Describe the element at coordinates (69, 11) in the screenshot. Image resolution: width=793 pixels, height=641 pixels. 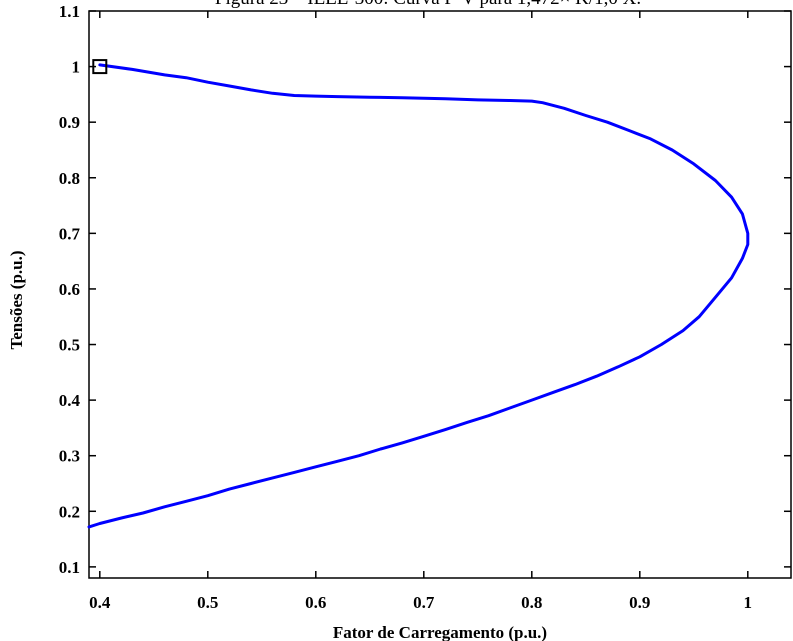
I see `y-tick-label: 1.1` at that location.